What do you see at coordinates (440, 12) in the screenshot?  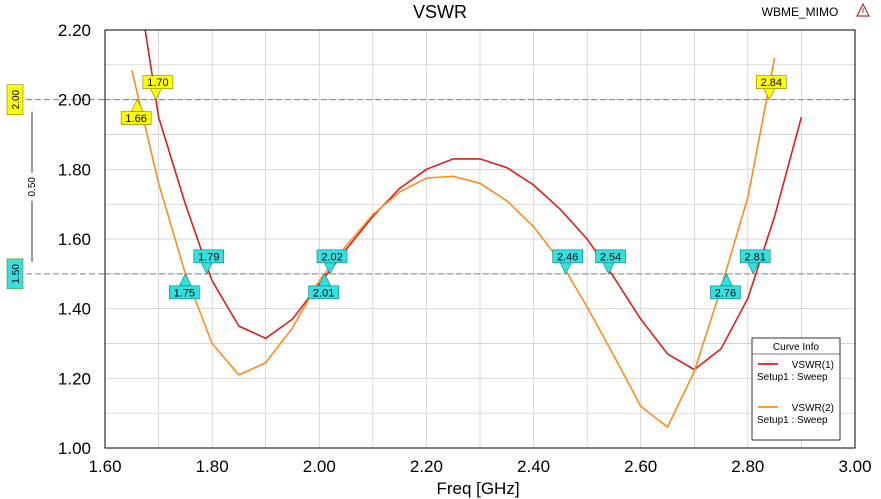 I see `chart-title: VSWR` at bounding box center [440, 12].